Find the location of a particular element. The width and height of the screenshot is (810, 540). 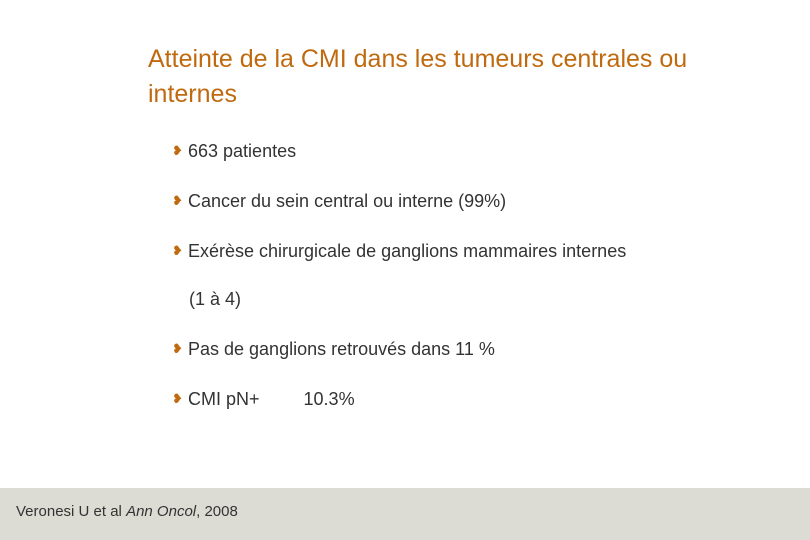

bullet-item: ❥ Cancer du sein central ou interne (99%) is located at coordinates (339, 201).